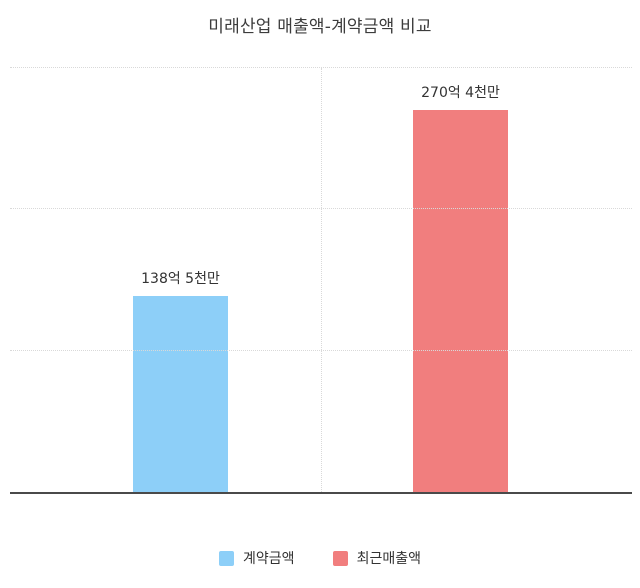 Image resolution: width=640 pixels, height=588 pixels. What do you see at coordinates (320, 27) in the screenshot?
I see `chart-title: 미래산업 매출액-계약금액 비교` at bounding box center [320, 27].